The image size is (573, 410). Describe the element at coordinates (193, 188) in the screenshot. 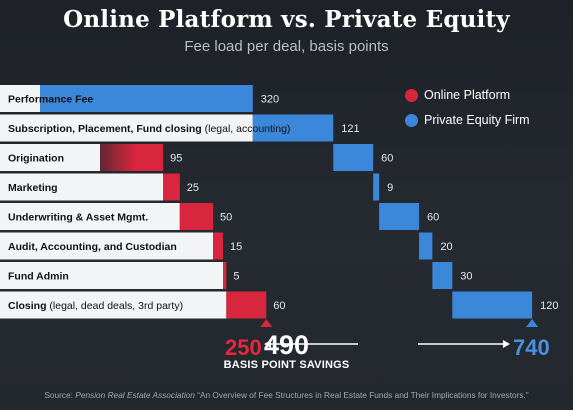

I see `value-label-online-3: 25` at that location.